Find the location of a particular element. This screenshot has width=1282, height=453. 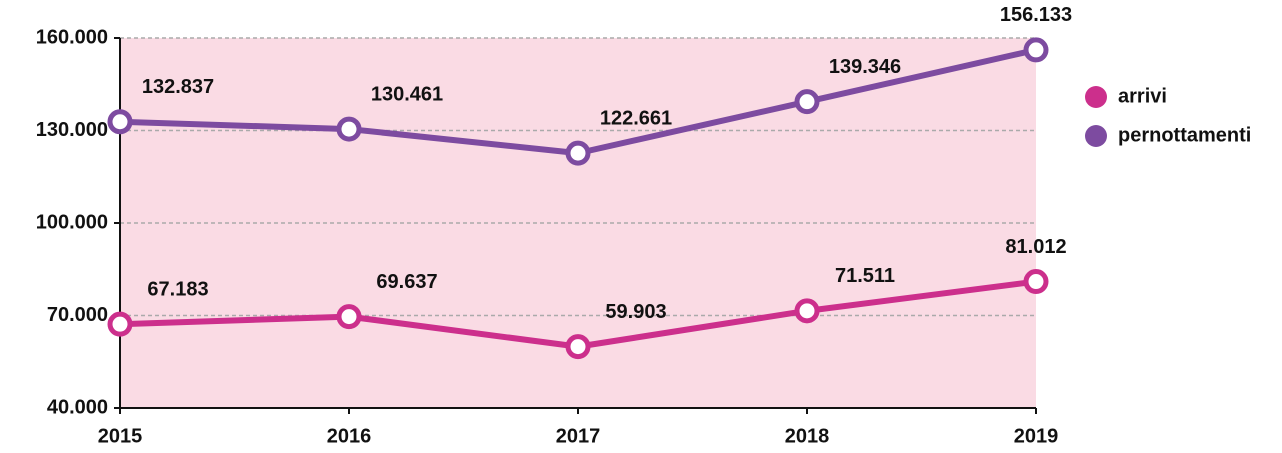

legend-label: arrivi is located at coordinates (1142, 96).